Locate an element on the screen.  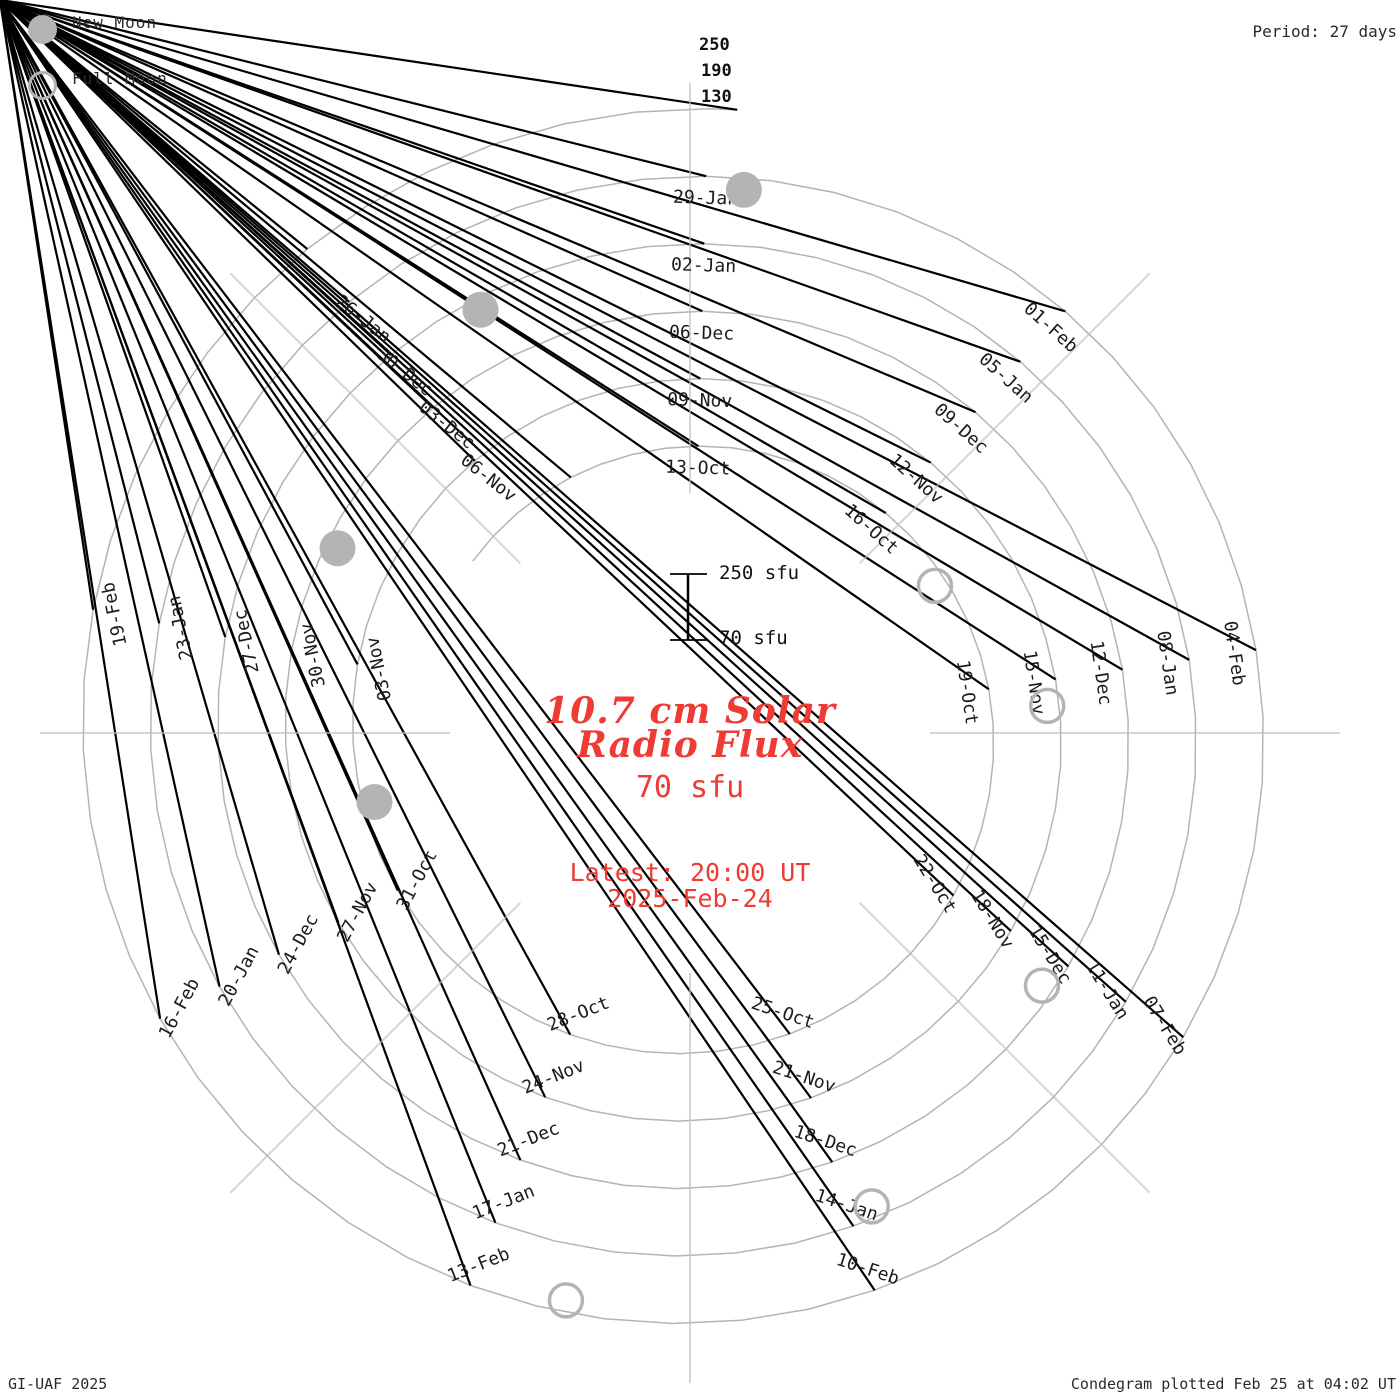
full-moon-marker-15-Dec is located at coordinates (1042, 985).